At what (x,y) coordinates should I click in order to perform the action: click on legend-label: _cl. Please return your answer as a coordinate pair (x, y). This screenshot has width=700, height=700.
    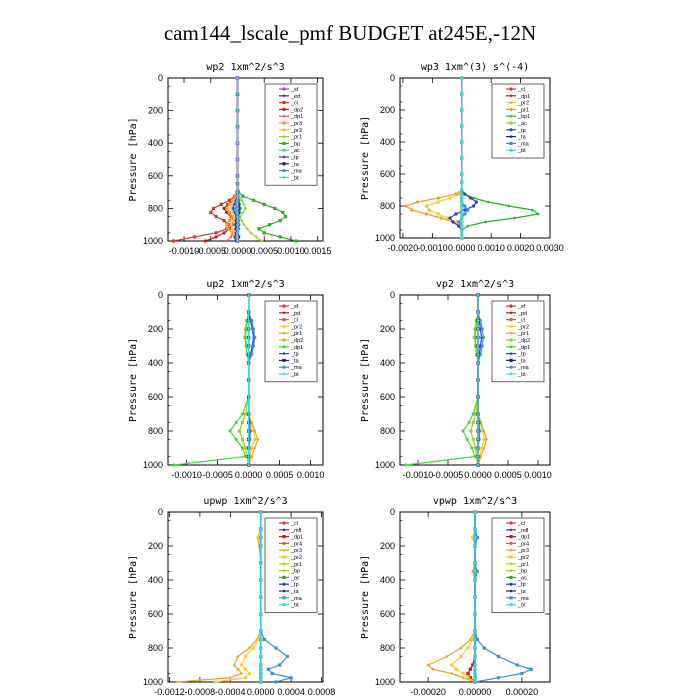
    Looking at the image, I should click on (294, 104).